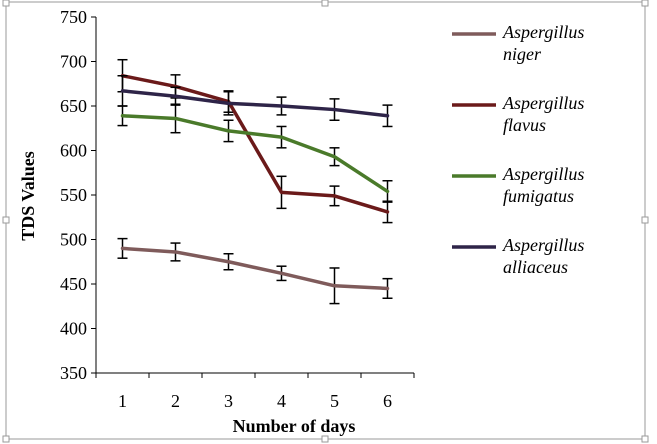 This screenshot has height=444, width=657. I want to click on y-tick-label: 600, so click(73, 151).